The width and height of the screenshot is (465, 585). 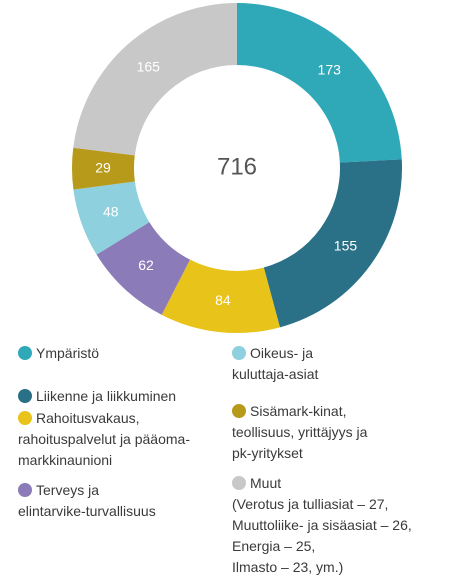 I want to click on legend-item: Liikenne ja liikkuminen, so click(x=97, y=396).